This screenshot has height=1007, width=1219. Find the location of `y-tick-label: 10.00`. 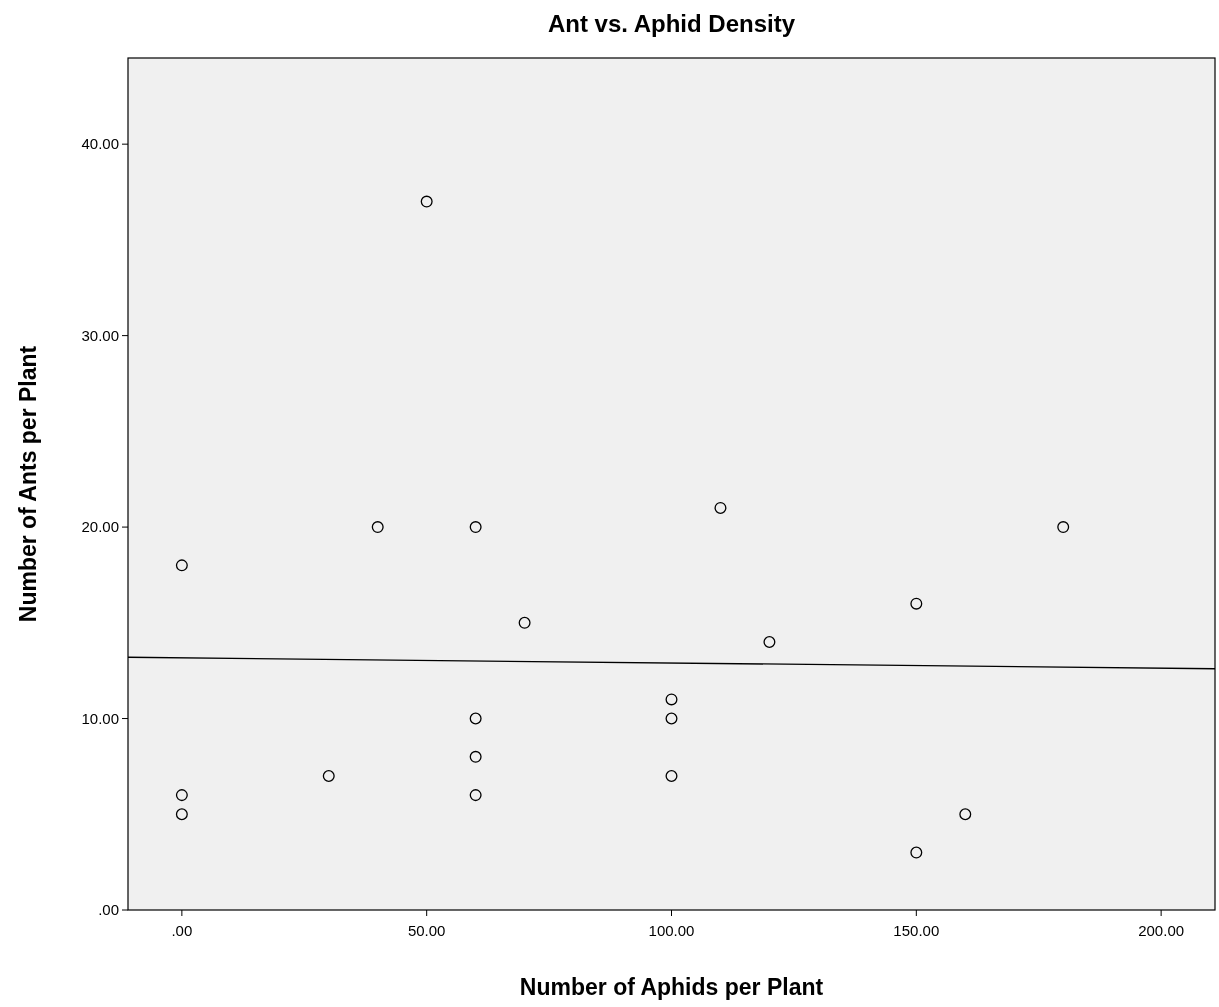

y-tick-label: 10.00 is located at coordinates (100, 718).